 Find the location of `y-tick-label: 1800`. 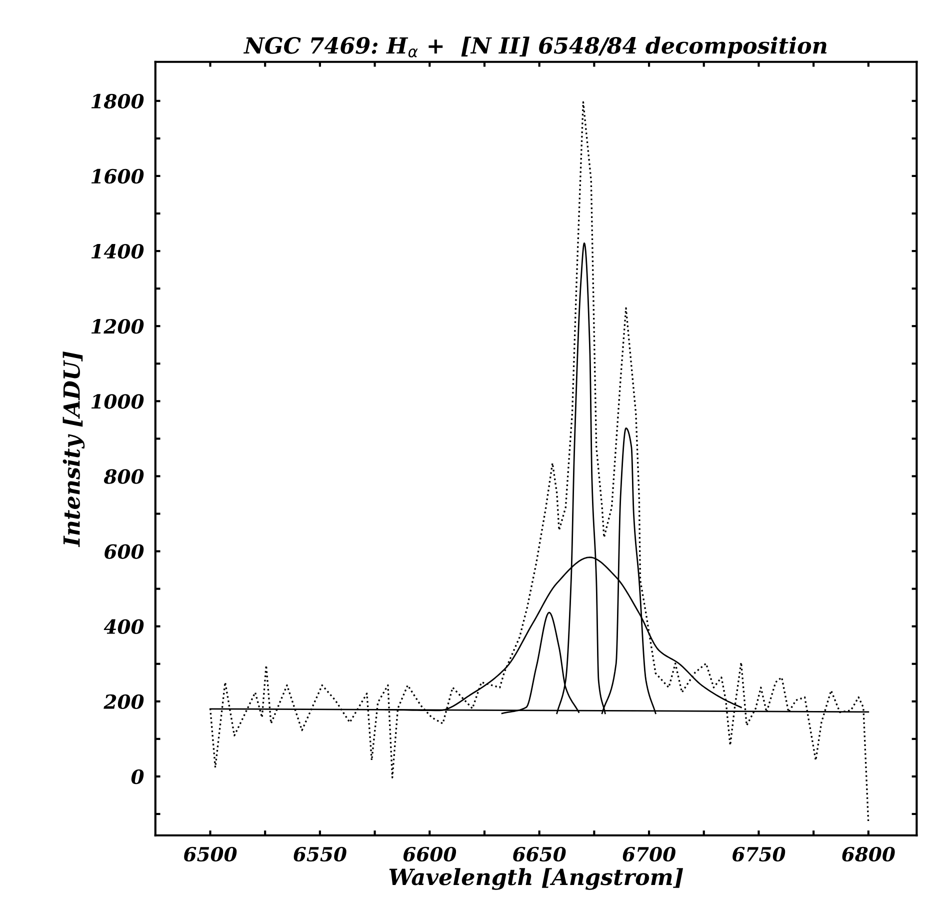

y-tick-label: 1800 is located at coordinates (117, 101).